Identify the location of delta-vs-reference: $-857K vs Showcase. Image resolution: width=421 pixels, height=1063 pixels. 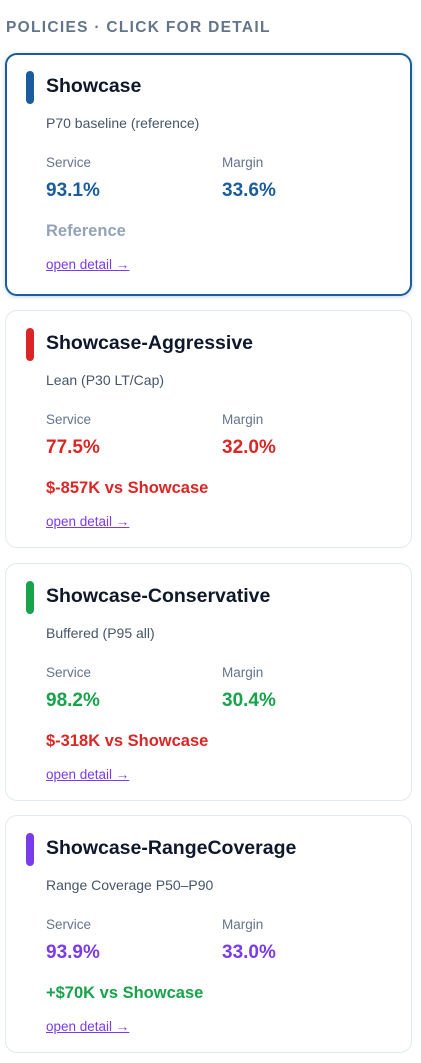
(127, 488).